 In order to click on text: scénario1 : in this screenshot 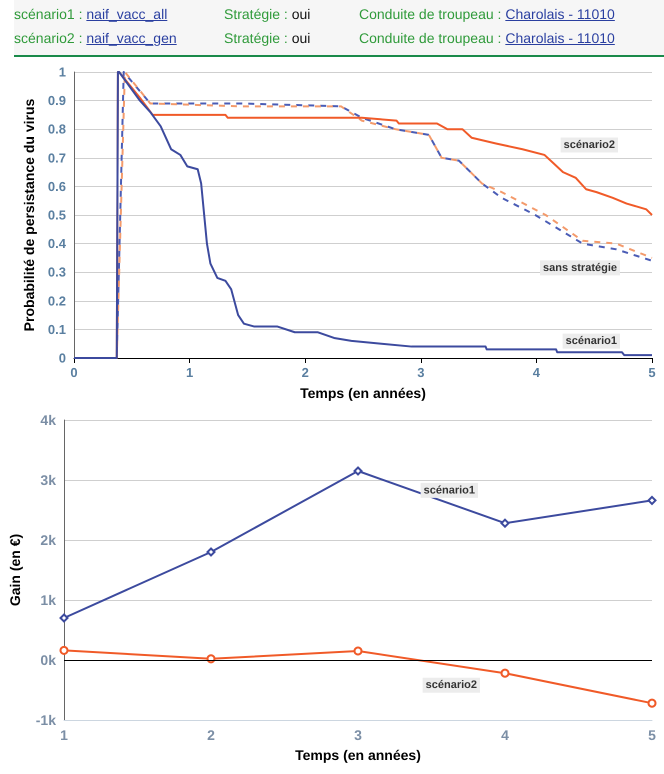, I will do `click(48, 14)`.